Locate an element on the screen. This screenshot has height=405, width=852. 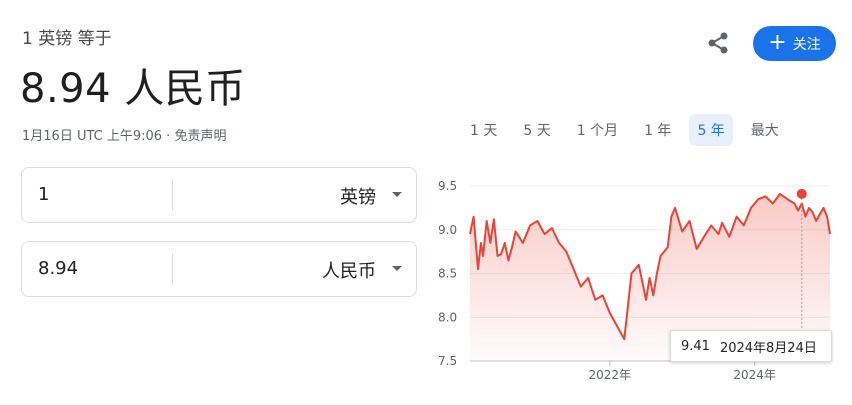
tooltip-date: 2024年8月24日 is located at coordinates (768, 348).